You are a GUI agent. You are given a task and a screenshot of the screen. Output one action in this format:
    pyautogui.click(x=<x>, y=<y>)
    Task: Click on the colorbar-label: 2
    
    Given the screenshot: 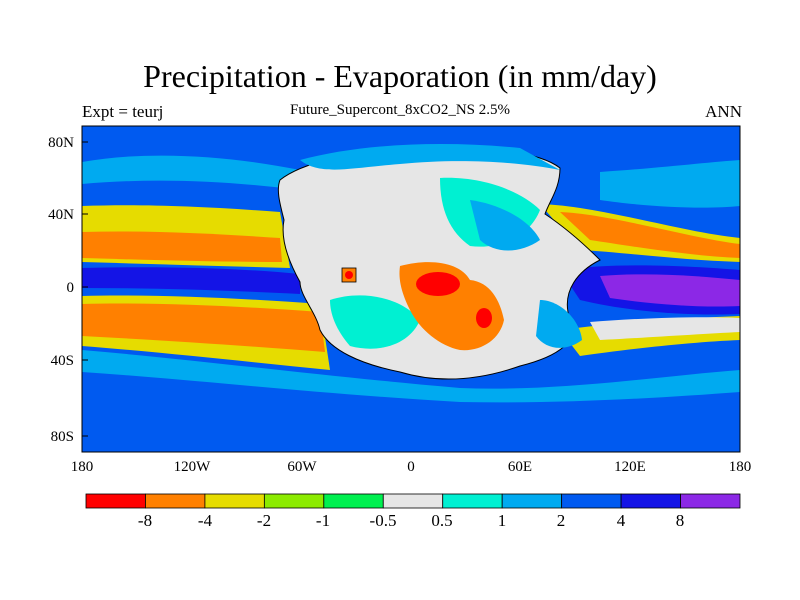 What is the action you would take?
    pyautogui.click(x=561, y=520)
    